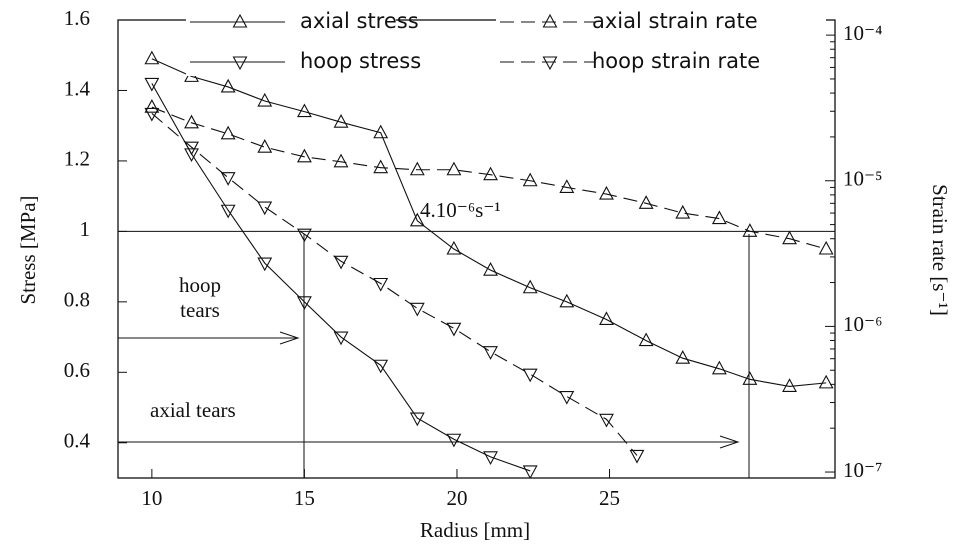 The width and height of the screenshot is (956, 547). Describe the element at coordinates (359, 21) in the screenshot. I see `legend-label: axial stress` at that location.